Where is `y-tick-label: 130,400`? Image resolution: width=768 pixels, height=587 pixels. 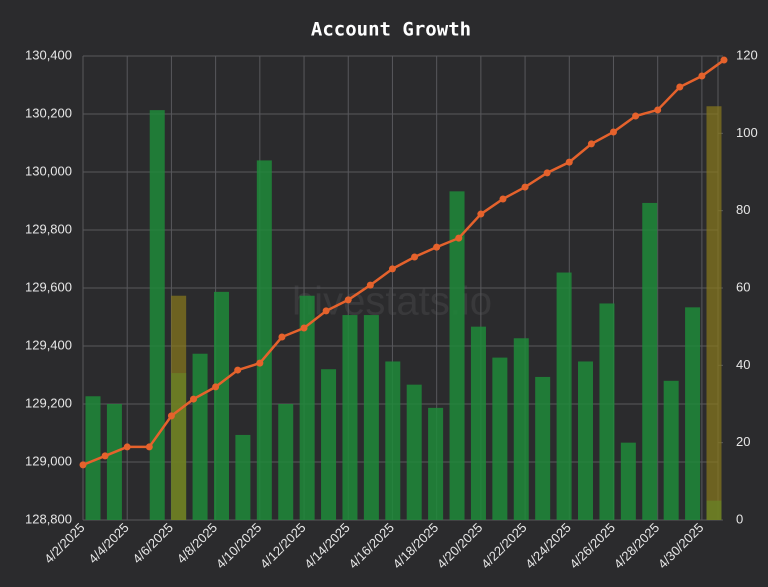
y-tick-label: 130,400 is located at coordinates (48, 54).